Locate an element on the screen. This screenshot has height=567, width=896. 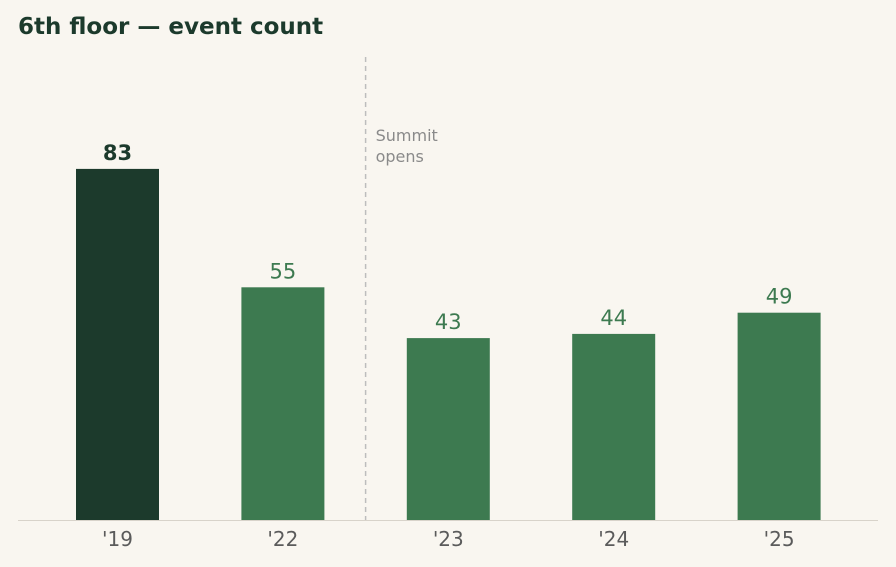
value-label-3: 44 is located at coordinates (613, 318).